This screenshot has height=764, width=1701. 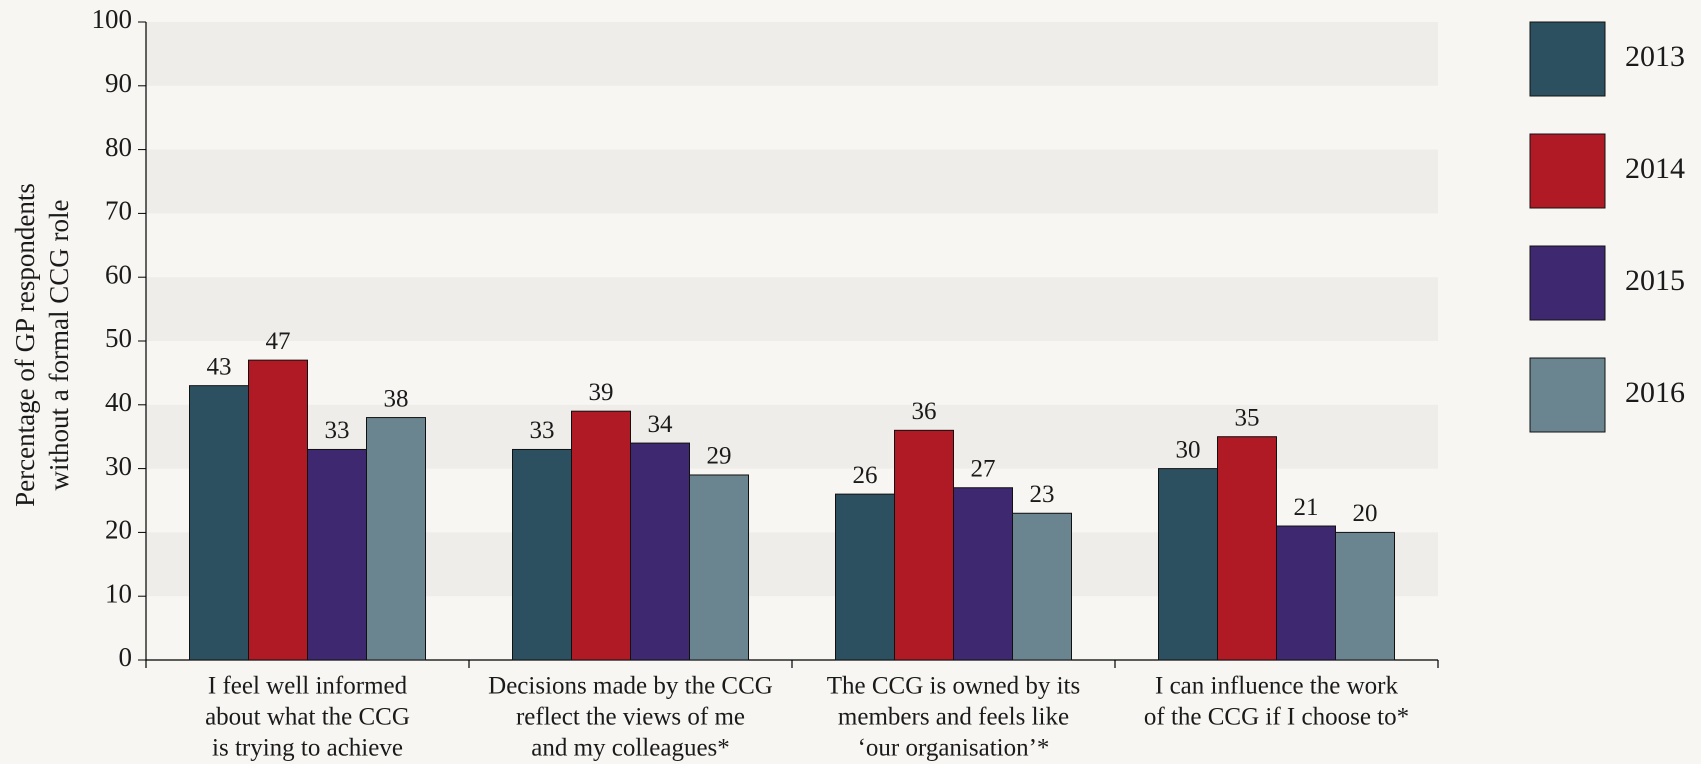 What do you see at coordinates (1188, 449) in the screenshot?
I see `data-label: 30` at bounding box center [1188, 449].